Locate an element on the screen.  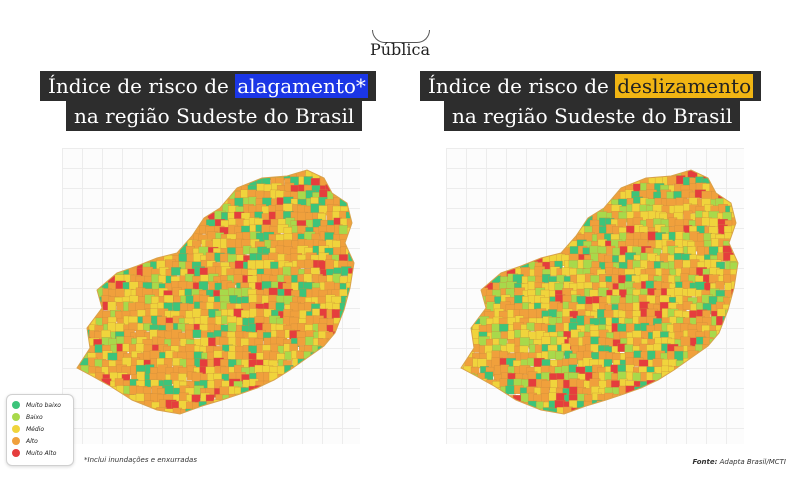
source-label: Fonte: is located at coordinates (705, 462).